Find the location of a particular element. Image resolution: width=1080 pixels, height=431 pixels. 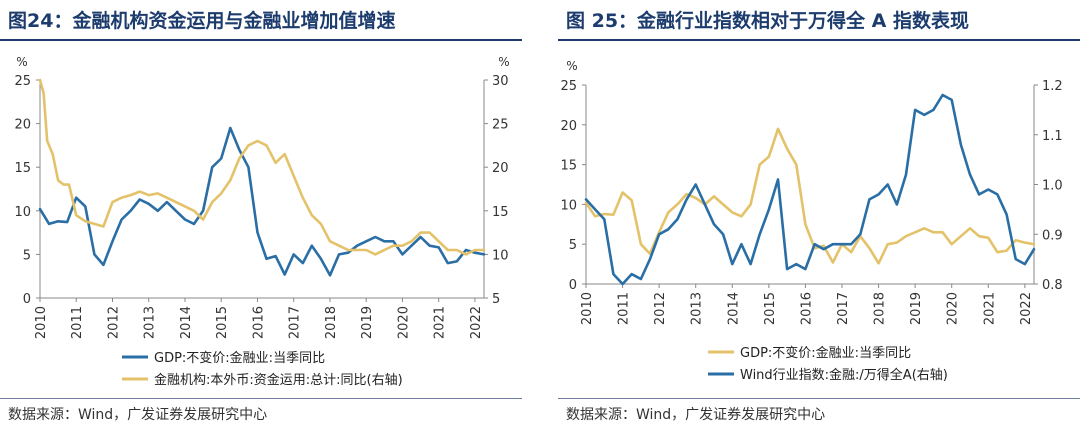

y-right-tick-label: 30 is located at coordinates (500, 81).